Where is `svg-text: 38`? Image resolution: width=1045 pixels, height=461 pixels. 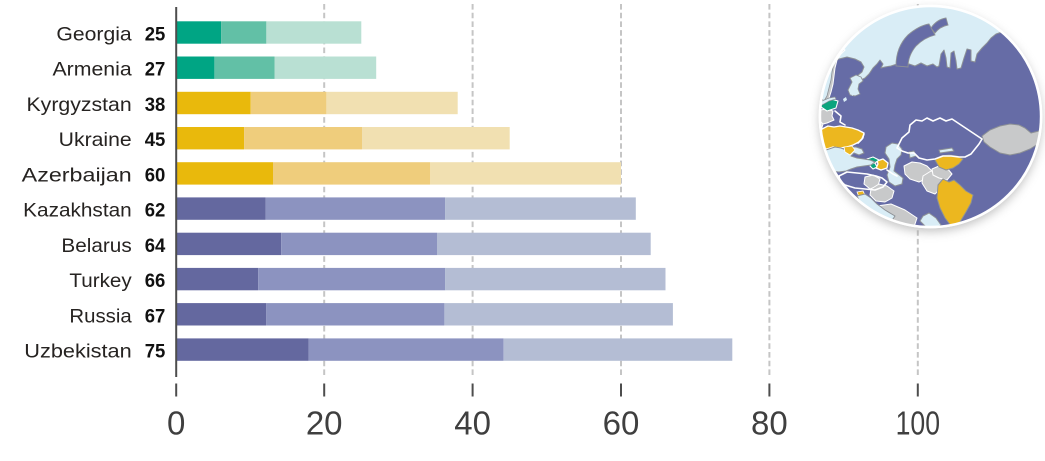 svg-text: 38 is located at coordinates (155, 105).